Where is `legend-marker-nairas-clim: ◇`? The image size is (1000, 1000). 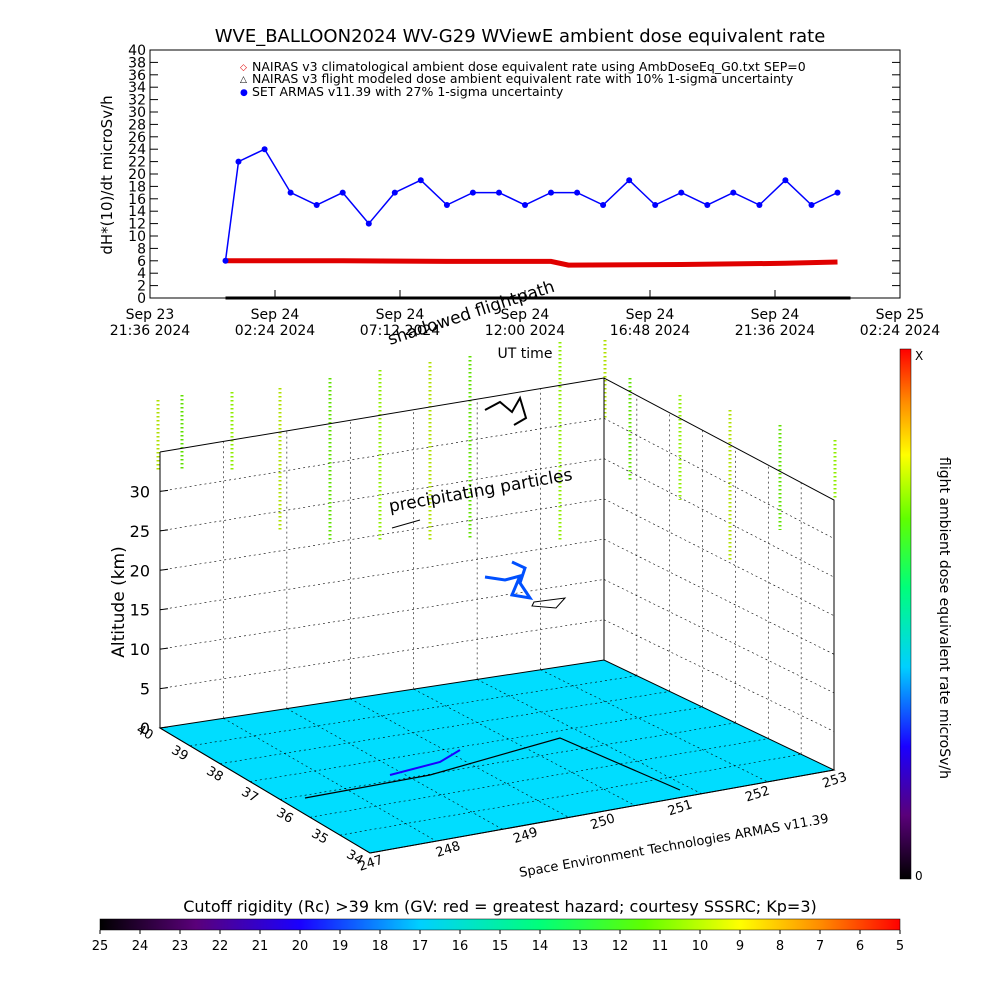 legend-marker-nairas-clim: ◇ is located at coordinates (243, 68).